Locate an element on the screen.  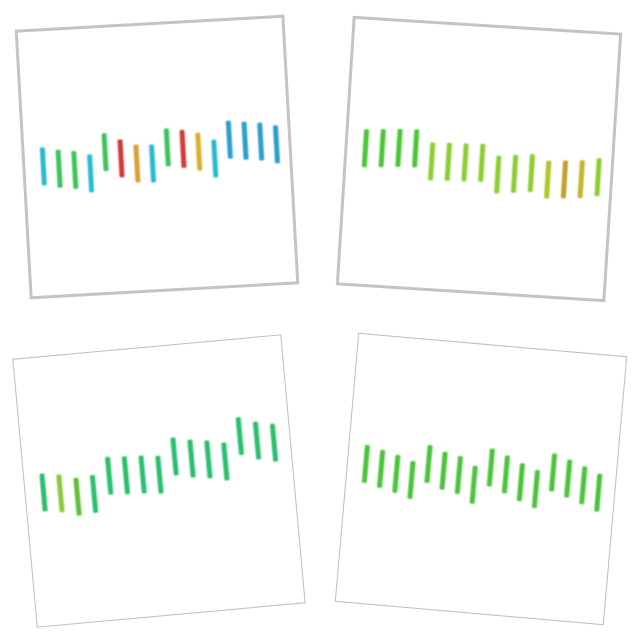
bar-pattern-top-right is located at coordinates (481, 163).